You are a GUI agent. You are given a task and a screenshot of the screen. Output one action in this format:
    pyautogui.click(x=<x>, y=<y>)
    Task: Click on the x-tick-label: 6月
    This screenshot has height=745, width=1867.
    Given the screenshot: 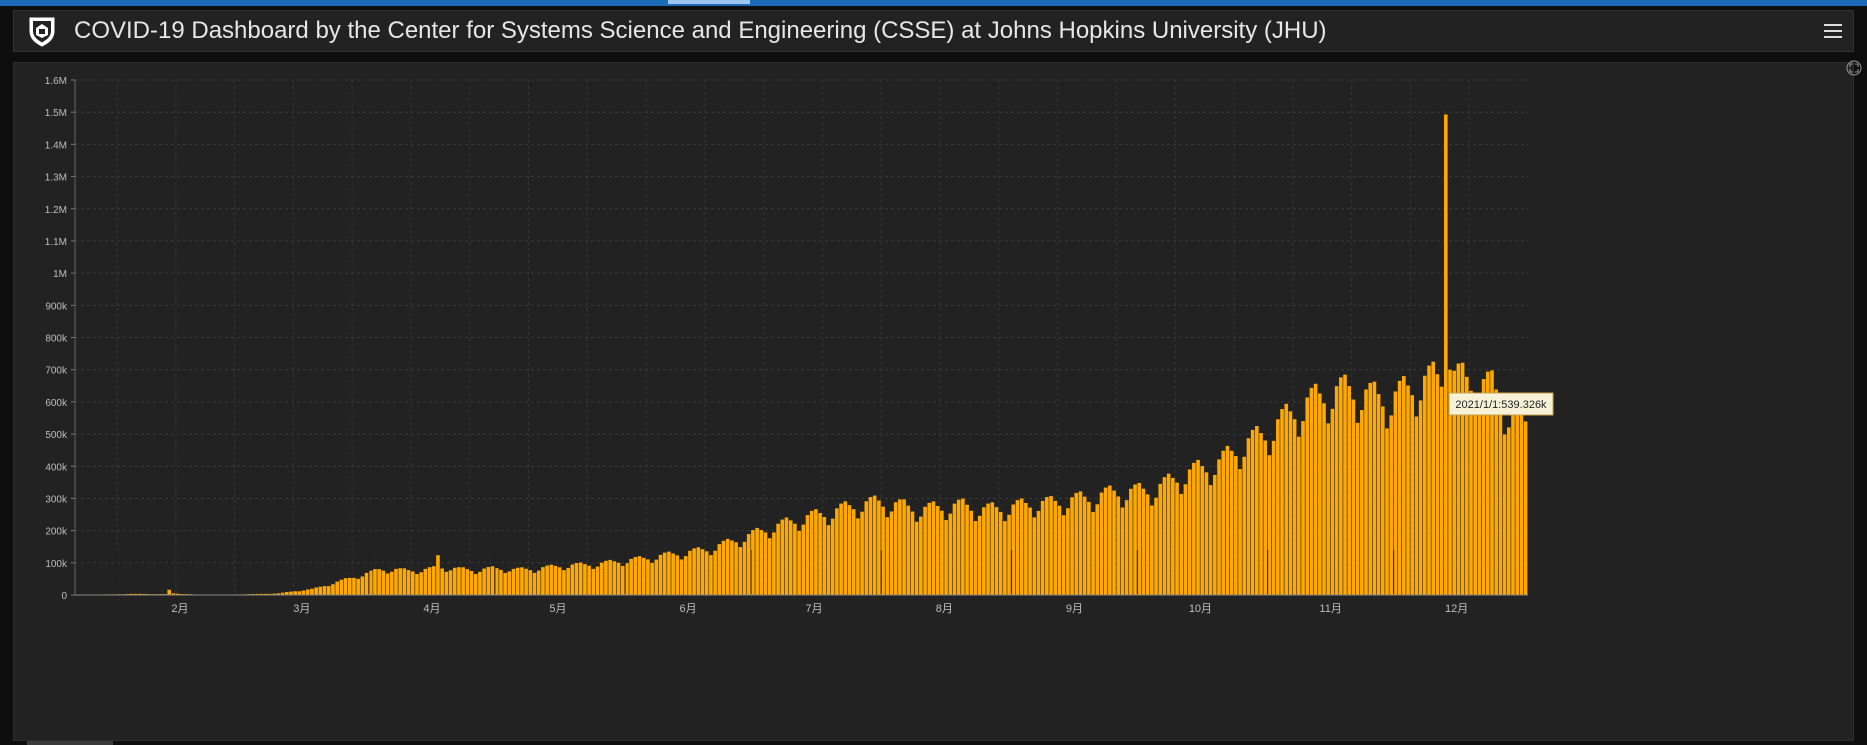 What is the action you would take?
    pyautogui.click(x=688, y=609)
    